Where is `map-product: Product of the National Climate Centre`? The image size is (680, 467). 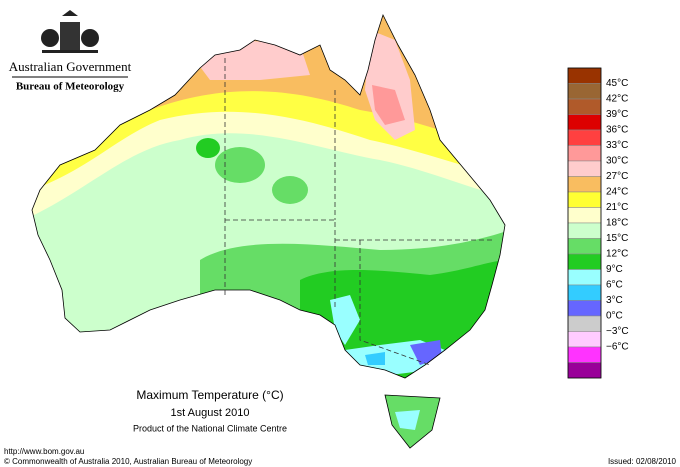
map-product: Product of the National Climate Centre is located at coordinates (210, 428).